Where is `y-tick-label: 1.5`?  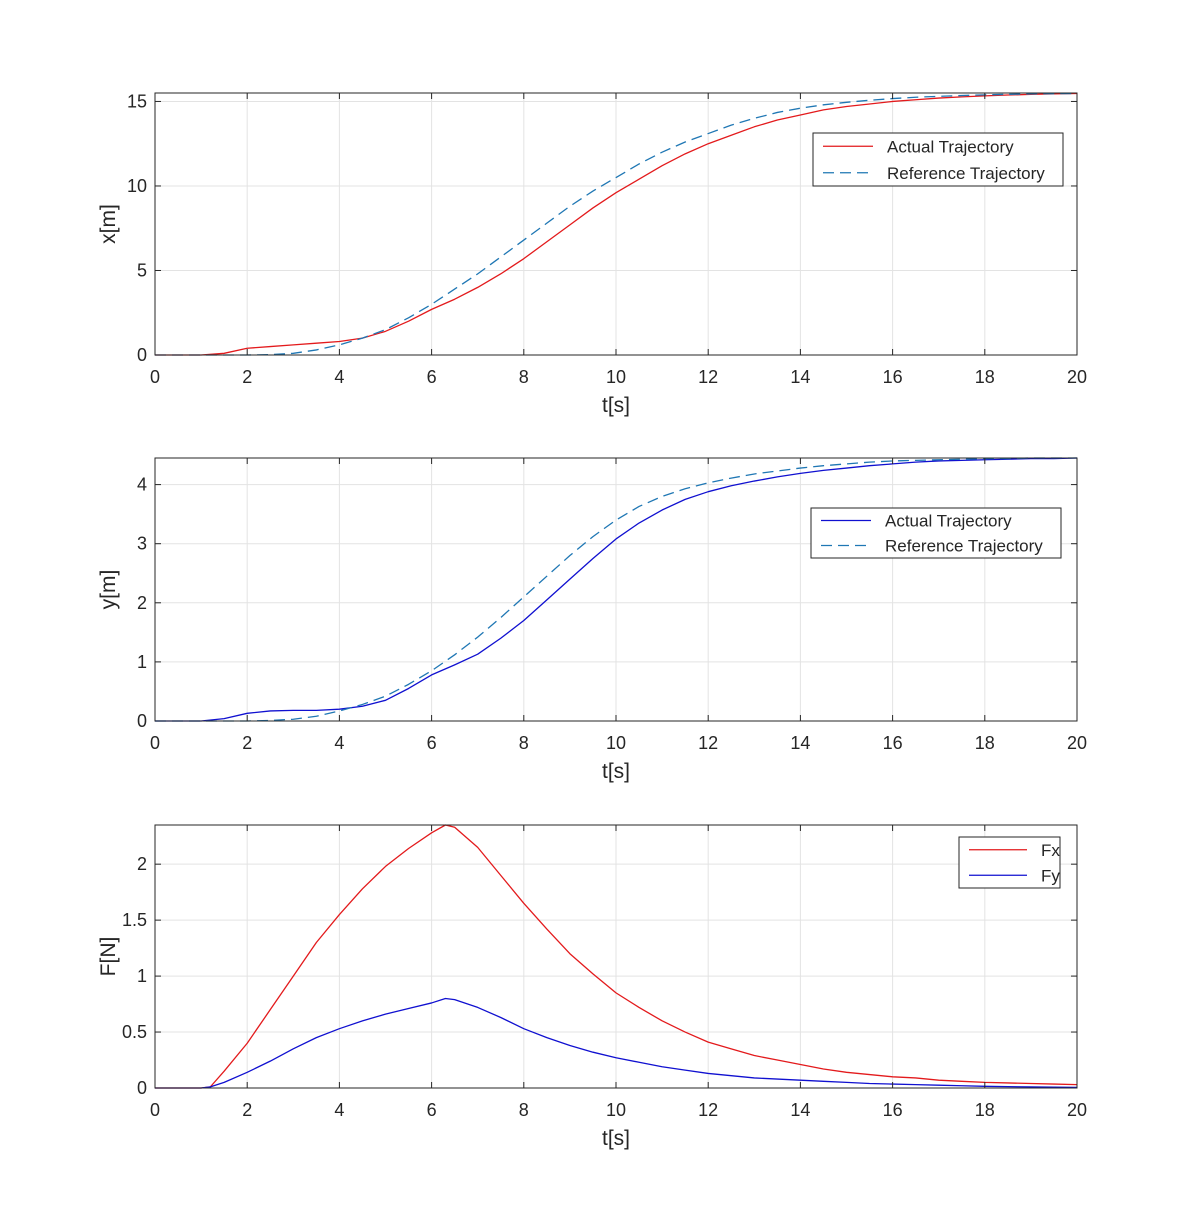
y-tick-label: 1.5 is located at coordinates (134, 920).